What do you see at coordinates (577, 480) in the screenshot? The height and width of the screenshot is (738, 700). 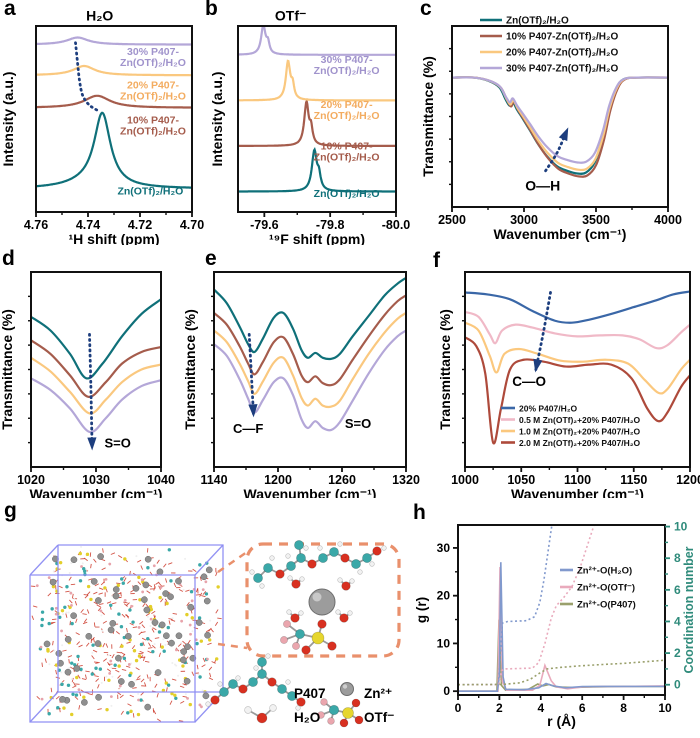 I see `x-tick-label: 1100` at bounding box center [577, 480].